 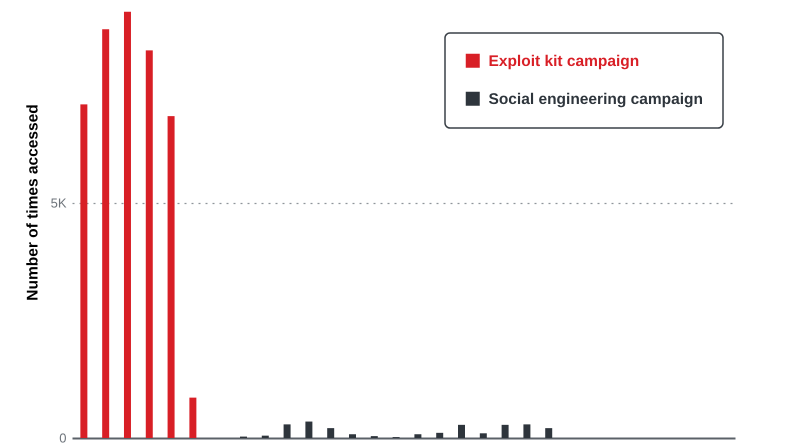 What do you see at coordinates (595, 99) in the screenshot?
I see `legend-label: Social engineering campaign` at bounding box center [595, 99].